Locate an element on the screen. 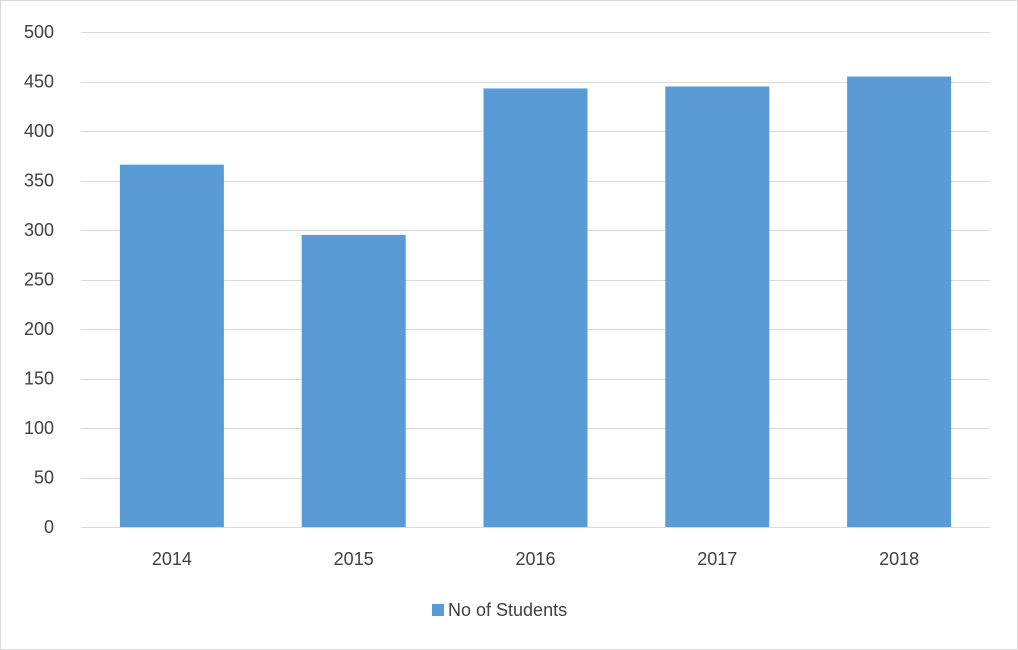 This screenshot has height=650, width=1018. y-tick-label: 50 is located at coordinates (44, 478).